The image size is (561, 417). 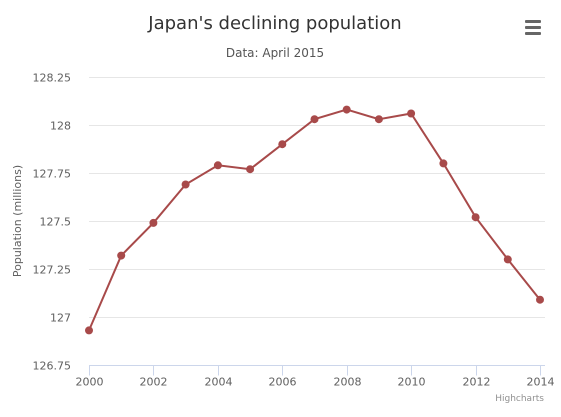 I want to click on y-axis-title: Population (millions), so click(x=17, y=221).